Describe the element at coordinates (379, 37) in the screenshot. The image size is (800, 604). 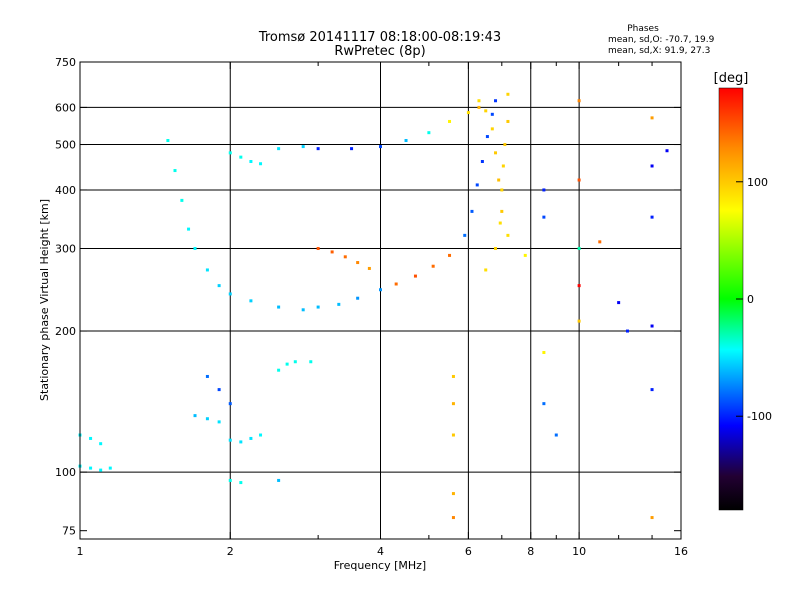
I see `chart-title: Tromsø 20141117 08:18:00-08:19:43` at that location.